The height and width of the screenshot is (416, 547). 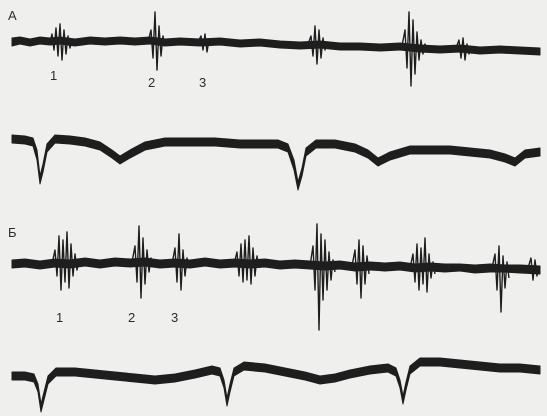 What do you see at coordinates (59, 317) in the screenshot?
I see `panel-b-marker-1: 1` at bounding box center [59, 317].